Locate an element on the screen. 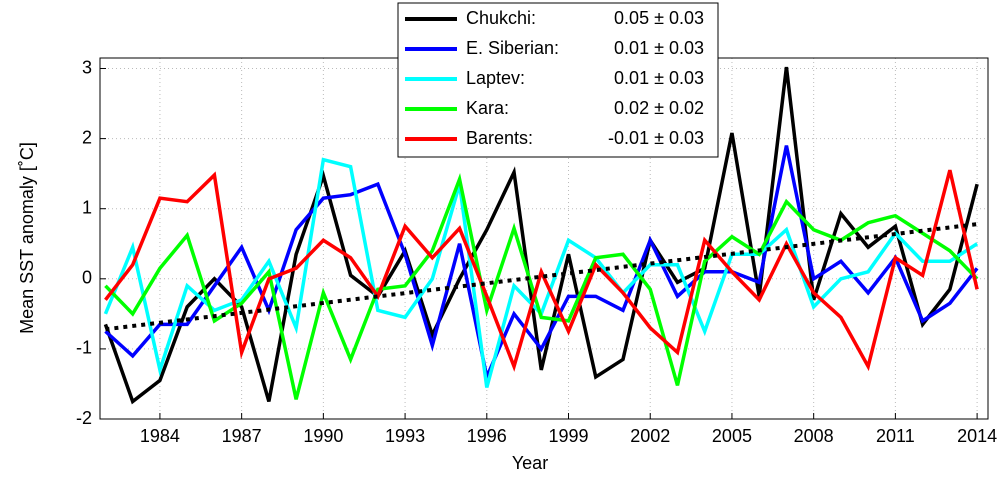 The height and width of the screenshot is (486, 1000). x-tick-label: 1984 is located at coordinates (160, 436).